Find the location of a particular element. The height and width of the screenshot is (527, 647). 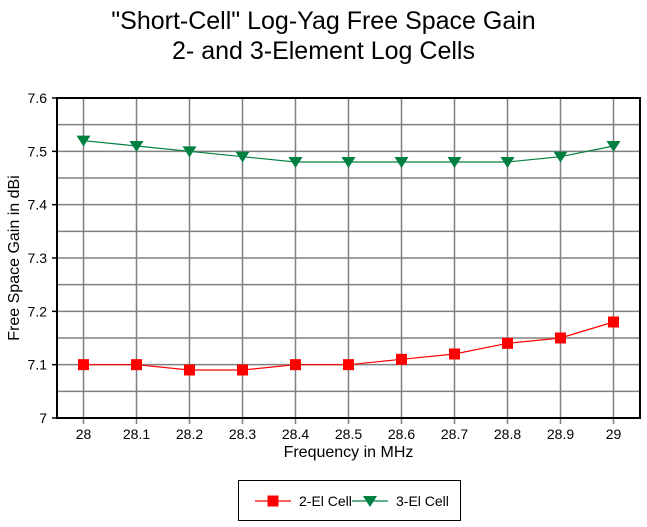

x-tick-label: 29 is located at coordinates (614, 434).